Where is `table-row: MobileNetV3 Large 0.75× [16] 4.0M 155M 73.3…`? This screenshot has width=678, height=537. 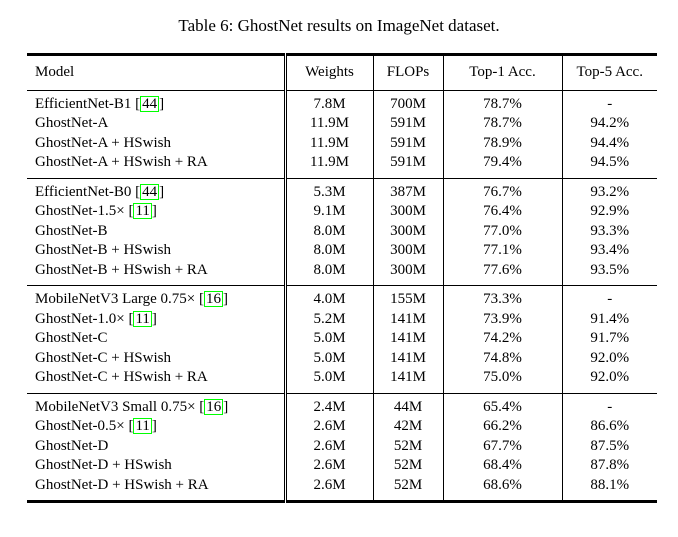 table-row: MobileNetV3 Large 0.75× [16] 4.0M 155M 73.3… is located at coordinates (342, 297).